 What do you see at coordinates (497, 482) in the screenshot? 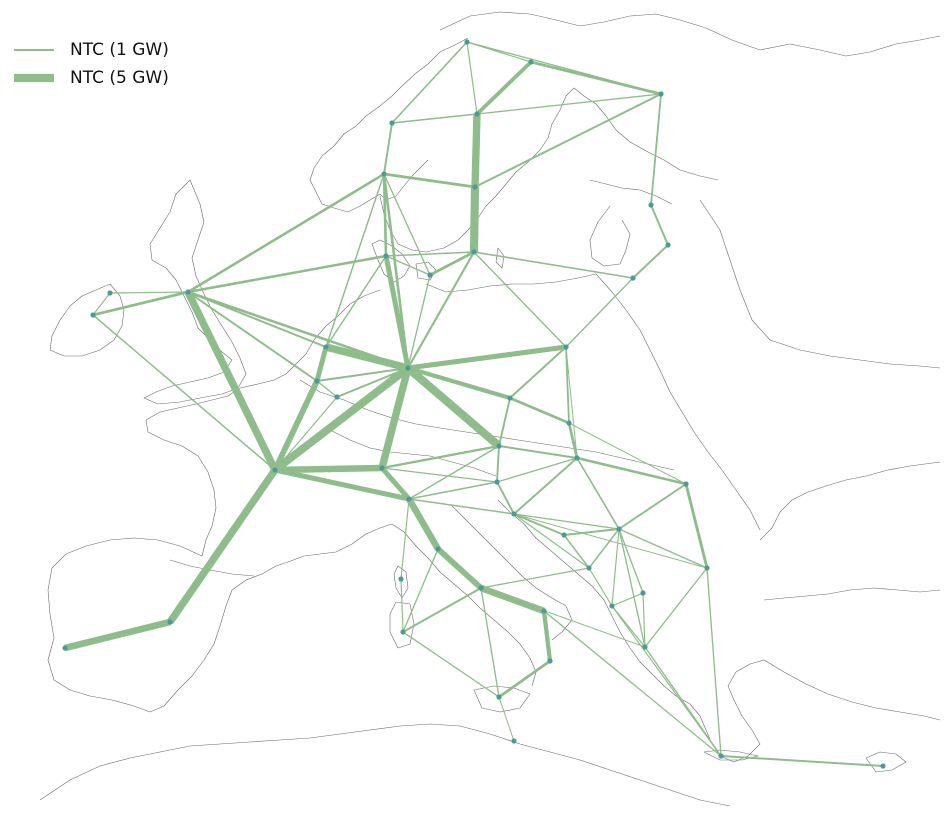
I see `bus-node-si` at bounding box center [497, 482].